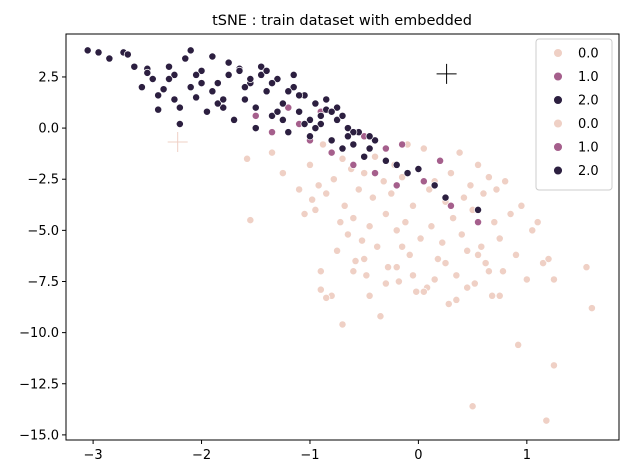 The width and height of the screenshot is (632, 471). Describe the element at coordinates (588, 54) in the screenshot. I see `legend-label: 0.0` at that location.